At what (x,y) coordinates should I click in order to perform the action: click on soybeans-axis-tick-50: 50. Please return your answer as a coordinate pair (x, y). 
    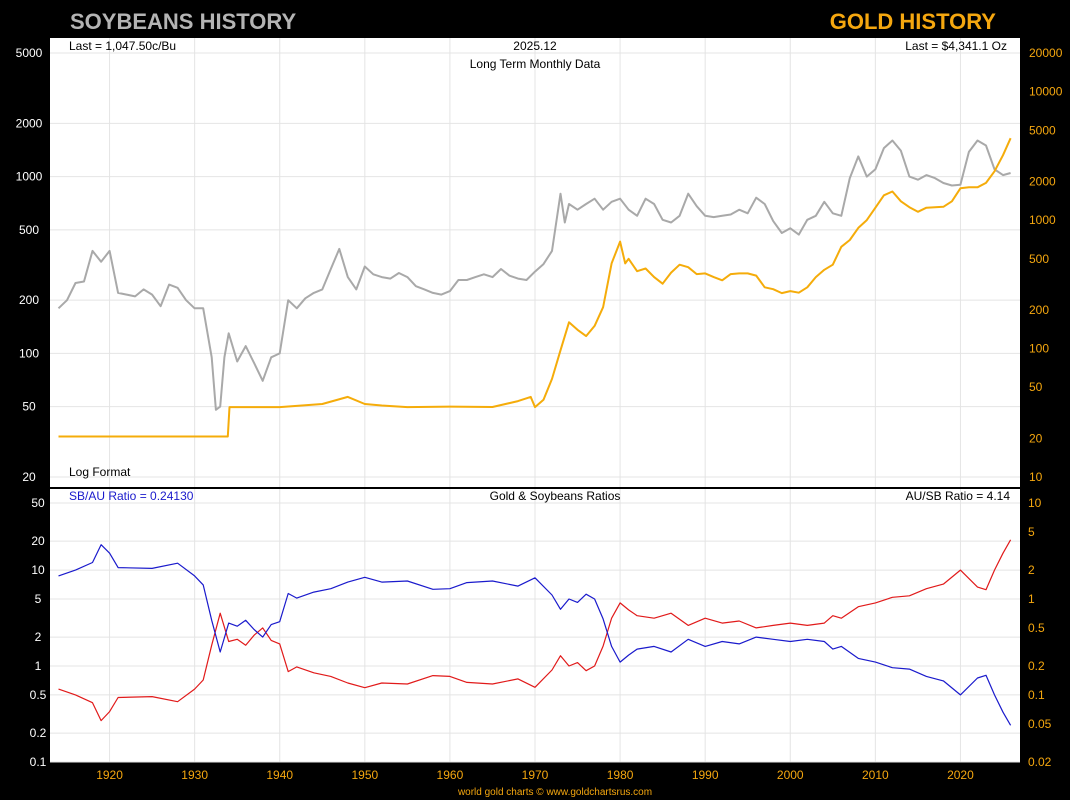
    Looking at the image, I should click on (29, 407).